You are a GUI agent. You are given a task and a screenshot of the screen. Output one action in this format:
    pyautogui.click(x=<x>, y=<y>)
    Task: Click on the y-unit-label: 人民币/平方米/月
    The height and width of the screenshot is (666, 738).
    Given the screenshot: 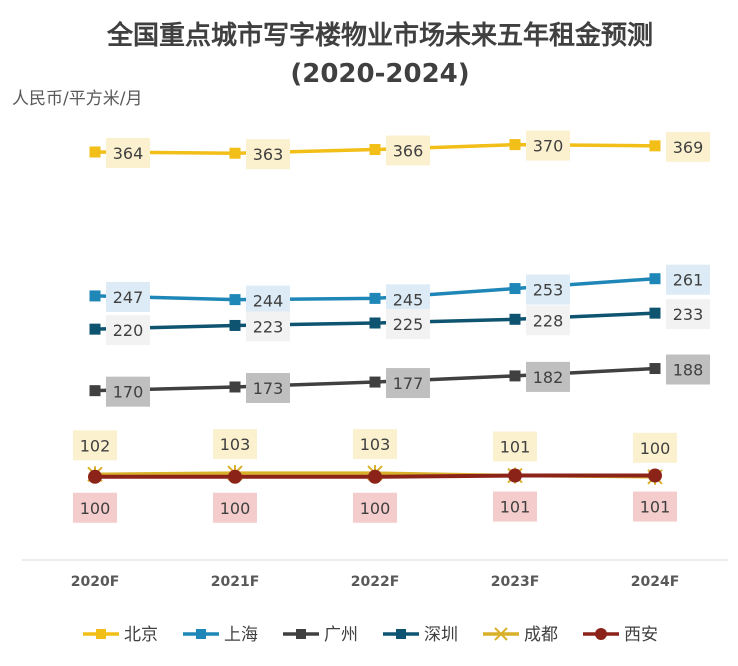 What is the action you would take?
    pyautogui.click(x=77, y=99)
    